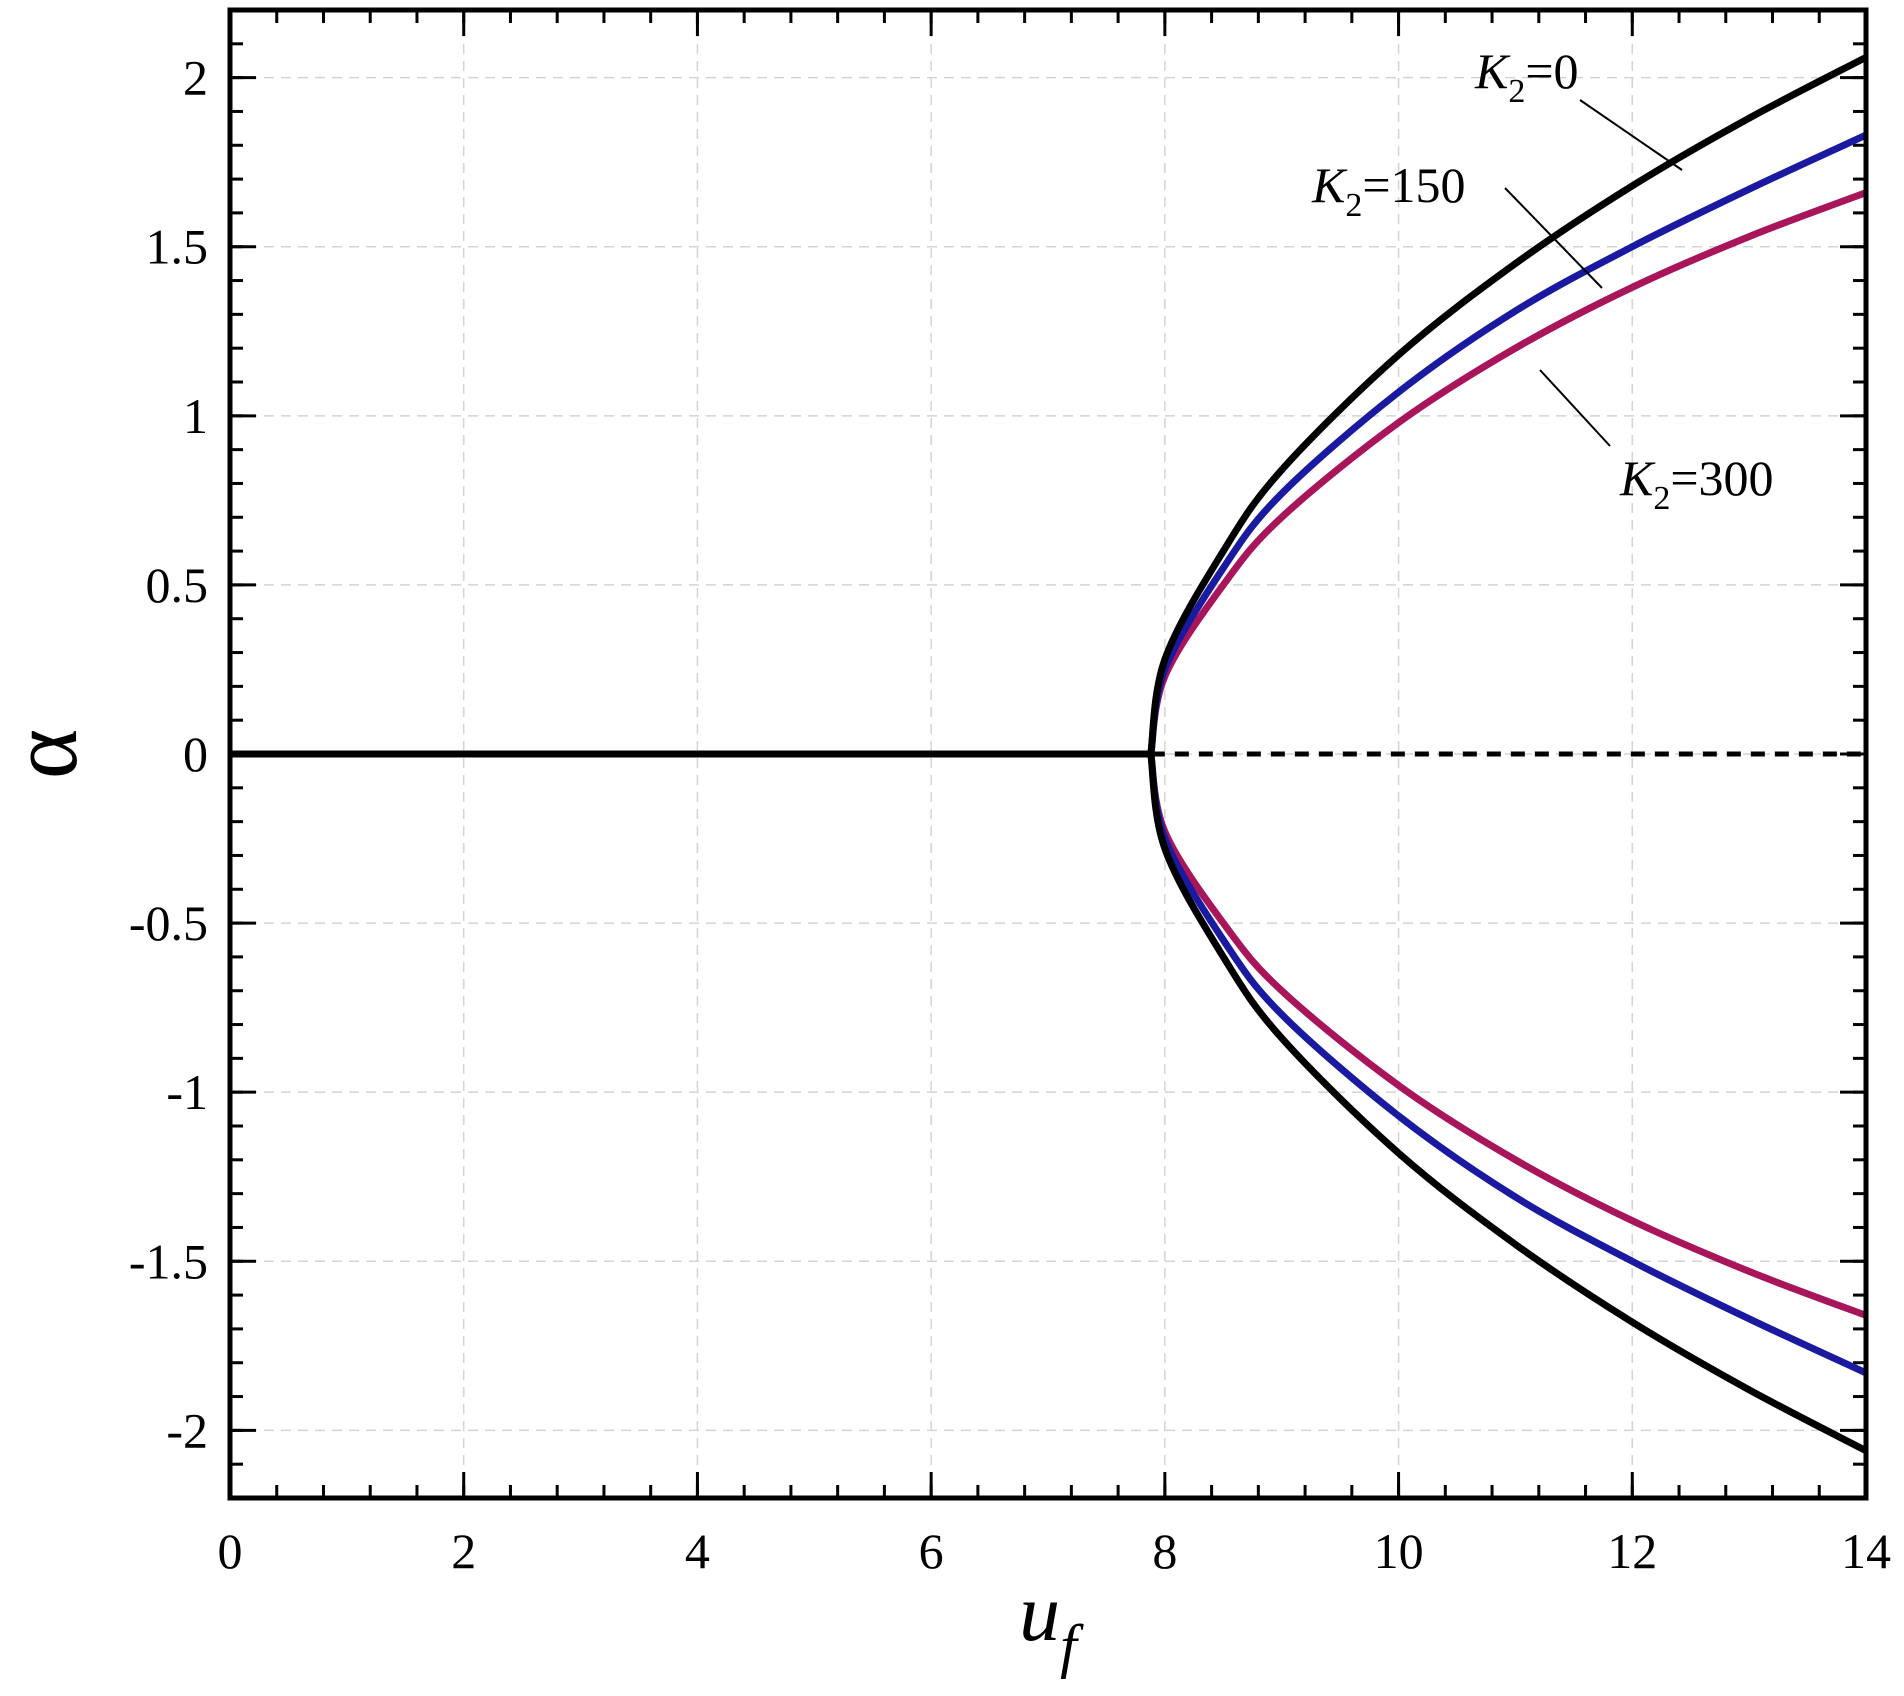 This screenshot has width=1904, height=1696. I want to click on y-tick-label: 0.5, so click(177, 585).